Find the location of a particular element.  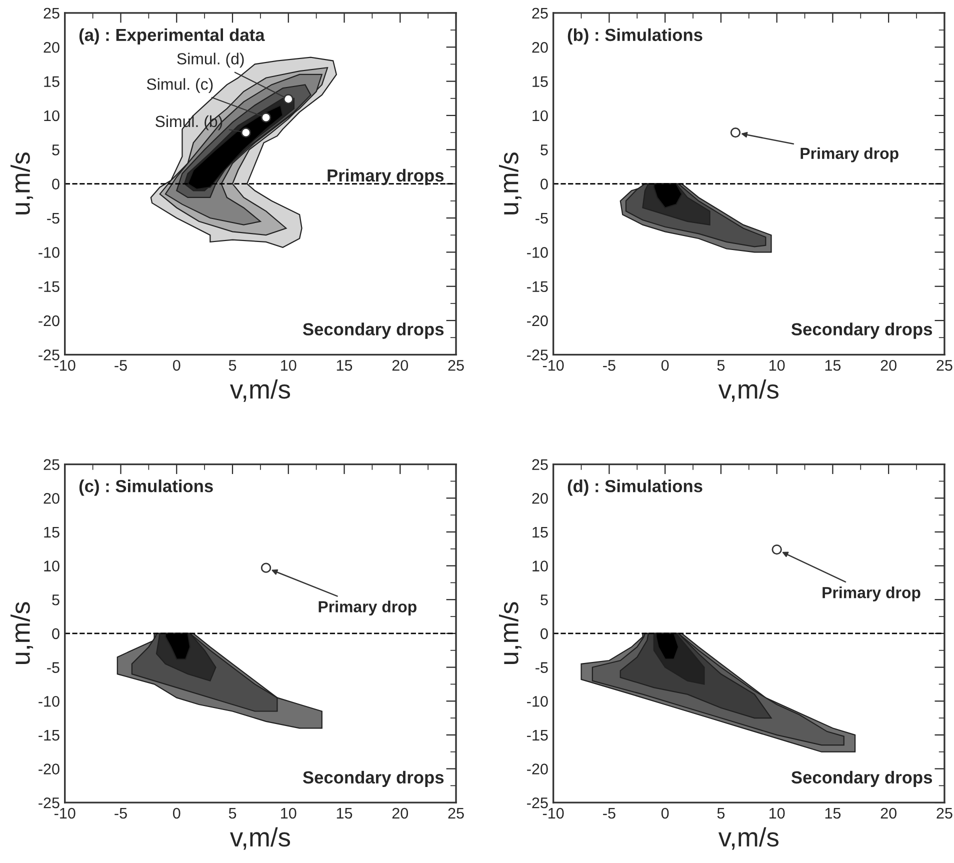

annotation: Primary drops is located at coordinates (386, 177).